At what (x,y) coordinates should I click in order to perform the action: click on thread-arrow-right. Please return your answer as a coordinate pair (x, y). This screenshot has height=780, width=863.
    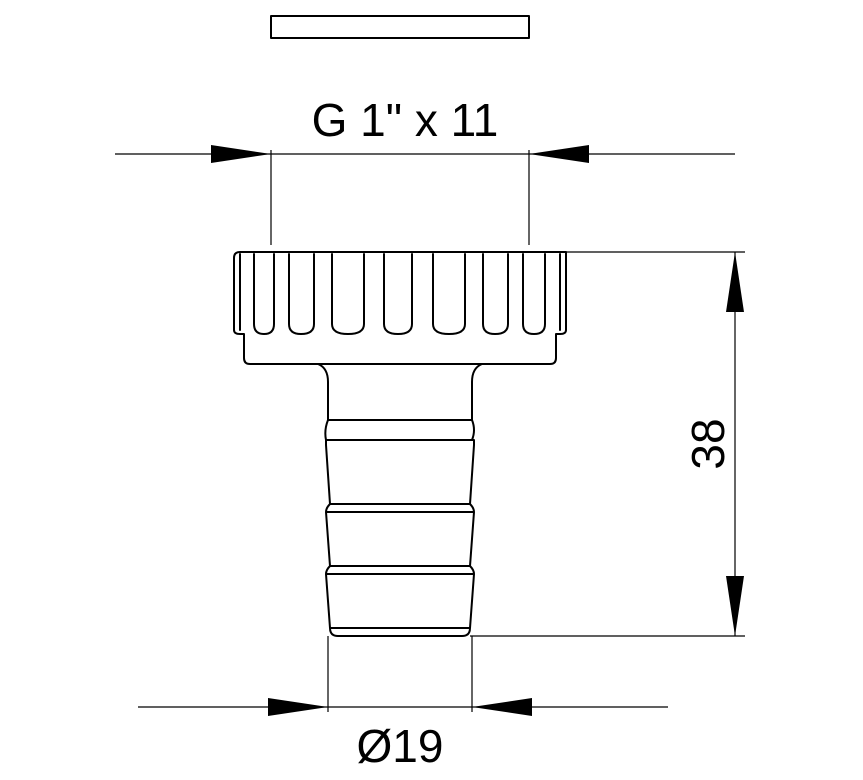
    Looking at the image, I should click on (559, 154).